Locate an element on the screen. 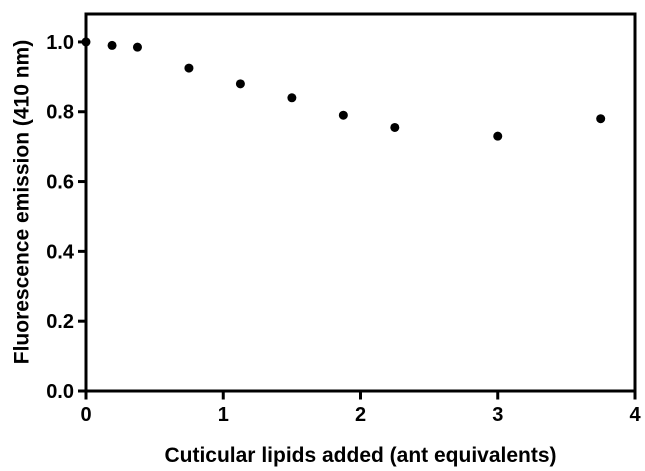  y-tick-label: 0.0 is located at coordinates (60, 392).